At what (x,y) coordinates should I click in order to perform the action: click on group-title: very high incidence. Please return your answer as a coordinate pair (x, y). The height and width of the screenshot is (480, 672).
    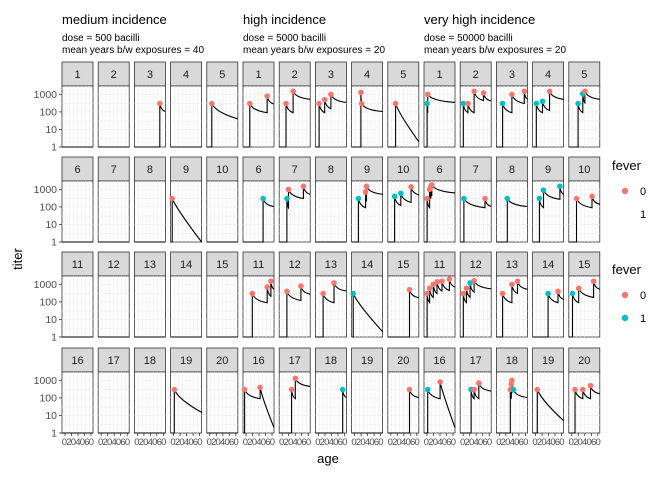
    Looking at the image, I should click on (479, 19).